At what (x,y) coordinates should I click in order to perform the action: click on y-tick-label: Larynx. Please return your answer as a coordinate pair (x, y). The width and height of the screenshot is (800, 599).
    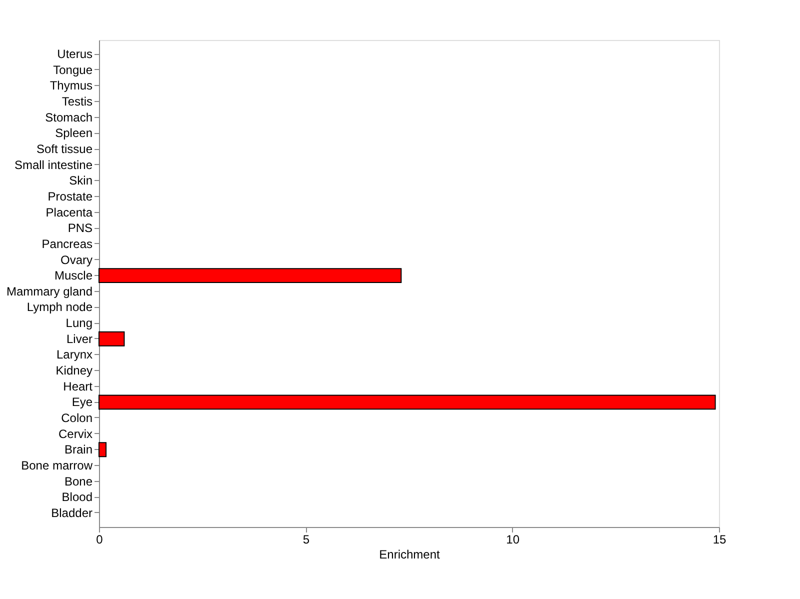
    Looking at the image, I should click on (74, 355).